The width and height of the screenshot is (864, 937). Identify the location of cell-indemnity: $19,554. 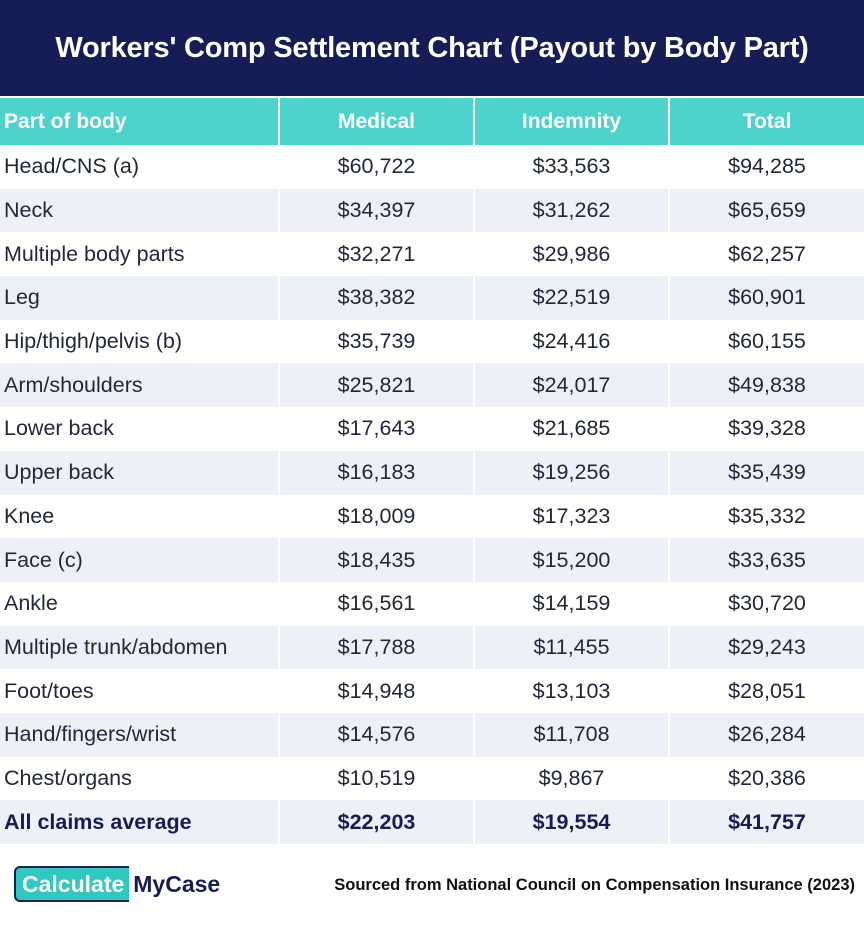
(572, 822).